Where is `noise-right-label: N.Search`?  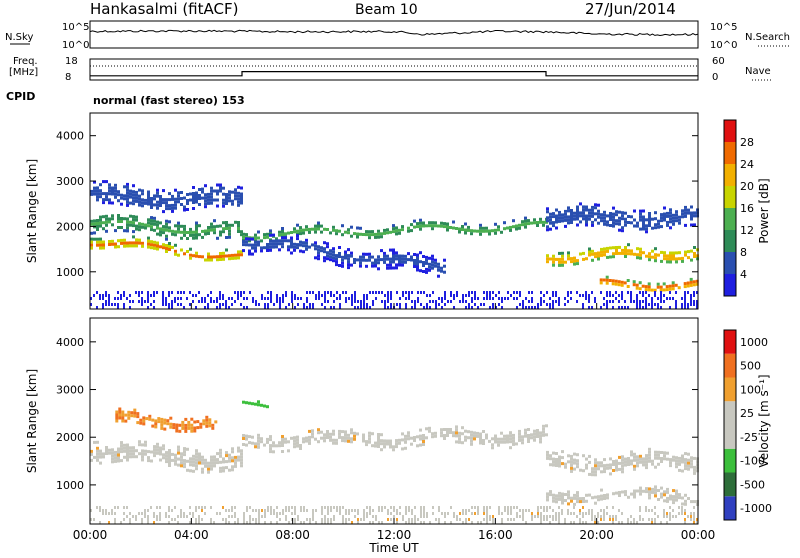 noise-right-label: N.Search is located at coordinates (767, 37).